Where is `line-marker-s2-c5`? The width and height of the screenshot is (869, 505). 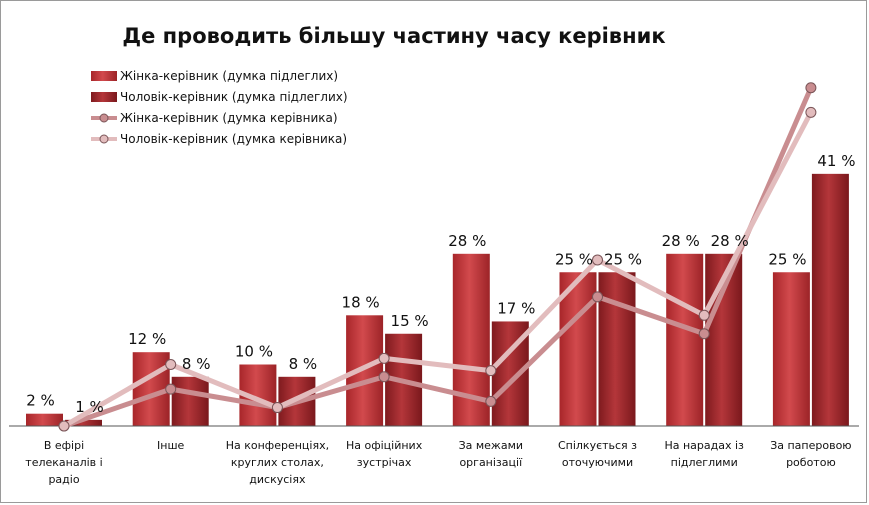
line-marker-s2-c5 is located at coordinates (491, 371).